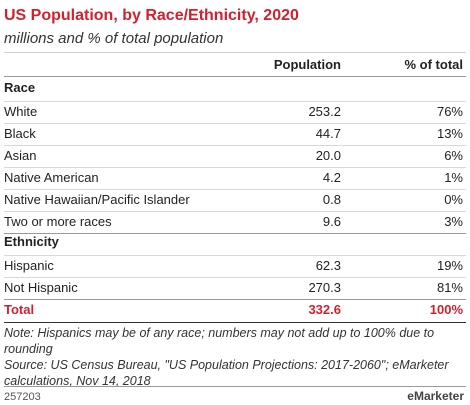  What do you see at coordinates (453, 177) in the screenshot?
I see `percent-cell: 1%` at bounding box center [453, 177].